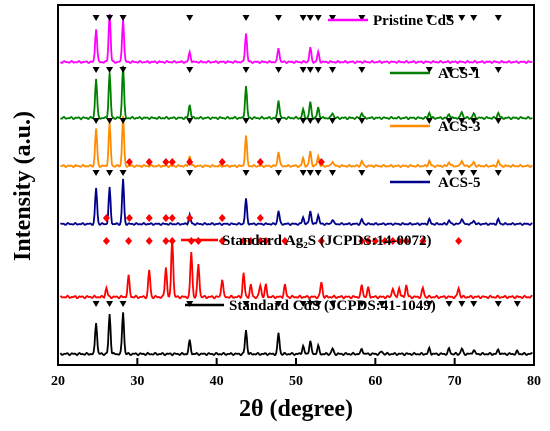 Image resolution: width=550 pixels, height=431 pixels. I want to click on series-5: Standard Ag₂S (JCPDS:14-0072), so click(296, 266).